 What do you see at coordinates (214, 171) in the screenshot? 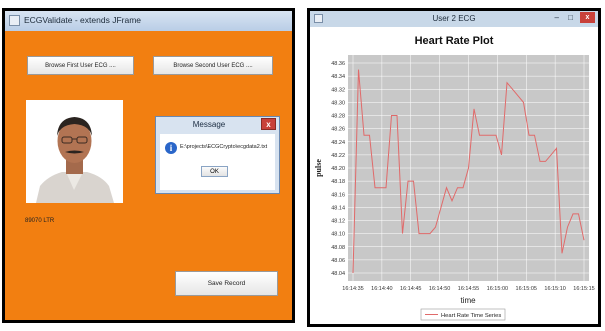
I see `ok-button: OK` at bounding box center [214, 171].